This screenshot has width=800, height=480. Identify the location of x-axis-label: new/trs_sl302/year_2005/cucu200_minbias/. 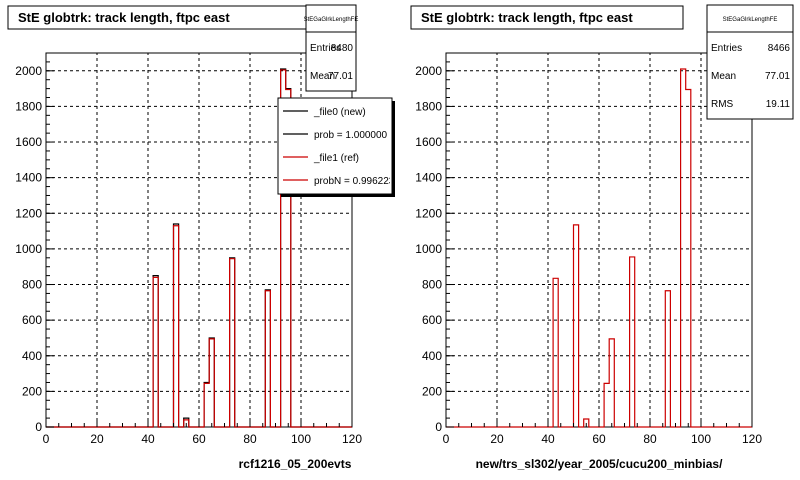
(599, 464).